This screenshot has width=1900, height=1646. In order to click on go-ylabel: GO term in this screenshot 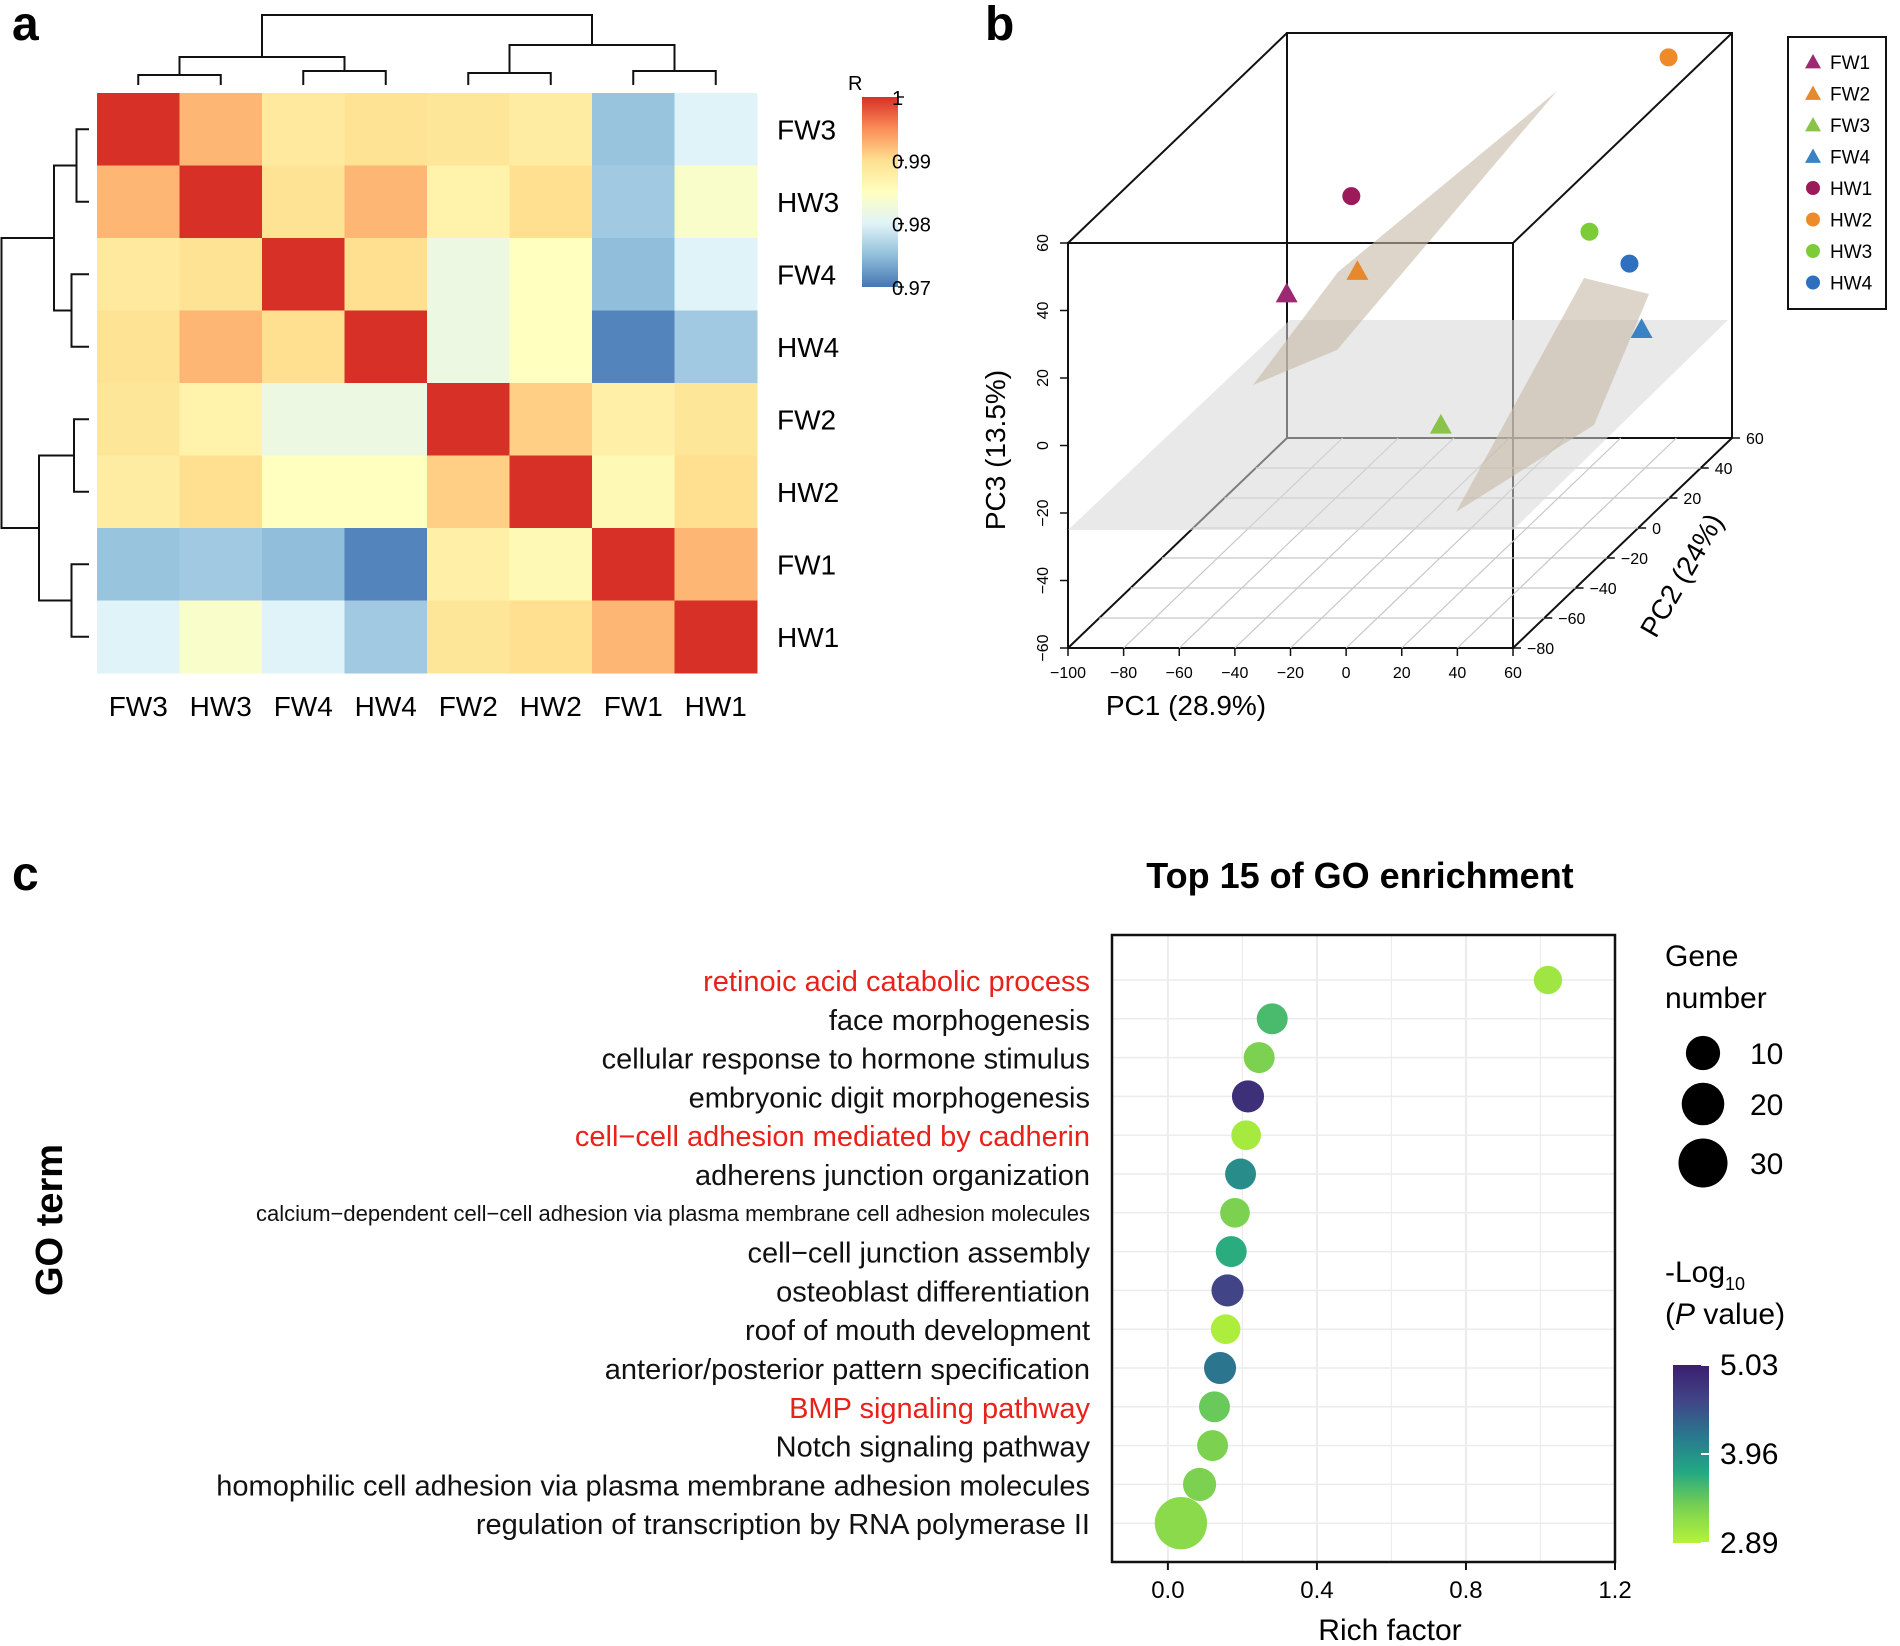, I will do `click(50, 1220)`.